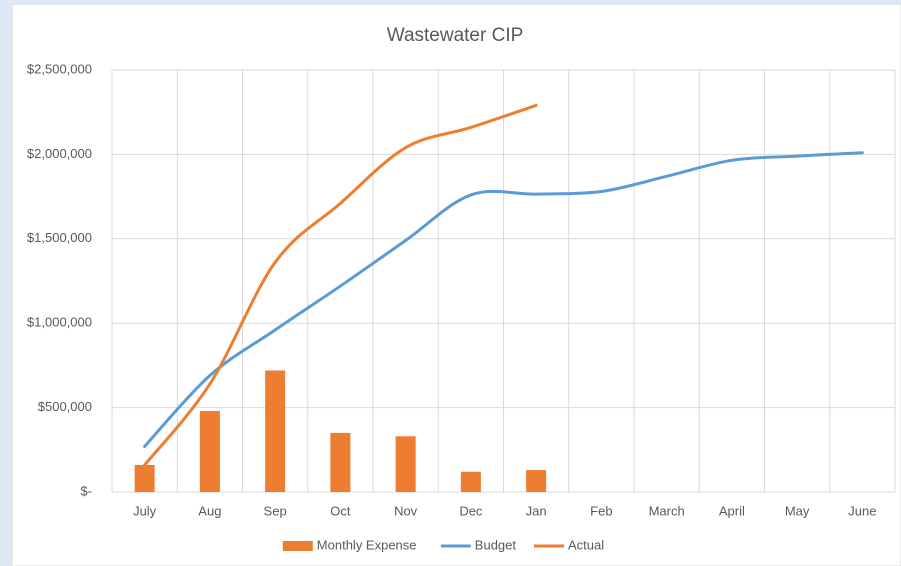 The image size is (901, 566). What do you see at coordinates (536, 510) in the screenshot?
I see `x-tick-label: Jan` at bounding box center [536, 510].